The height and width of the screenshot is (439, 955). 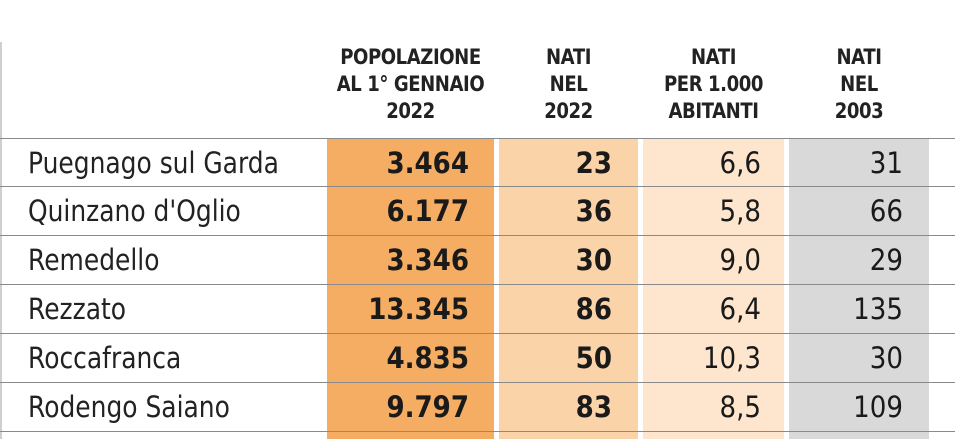 I want to click on table-row: Roccafranca 4.835 50 10,3 30, so click(x=477, y=358).